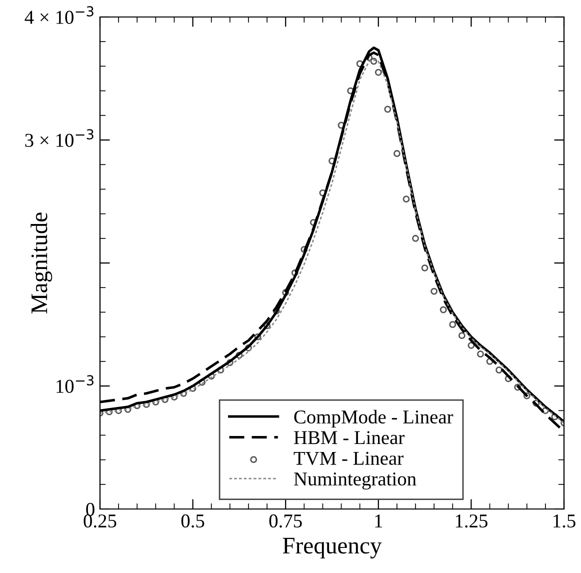  I want to click on y-tick-label: 10$^{−3}$, so click(75, 384).